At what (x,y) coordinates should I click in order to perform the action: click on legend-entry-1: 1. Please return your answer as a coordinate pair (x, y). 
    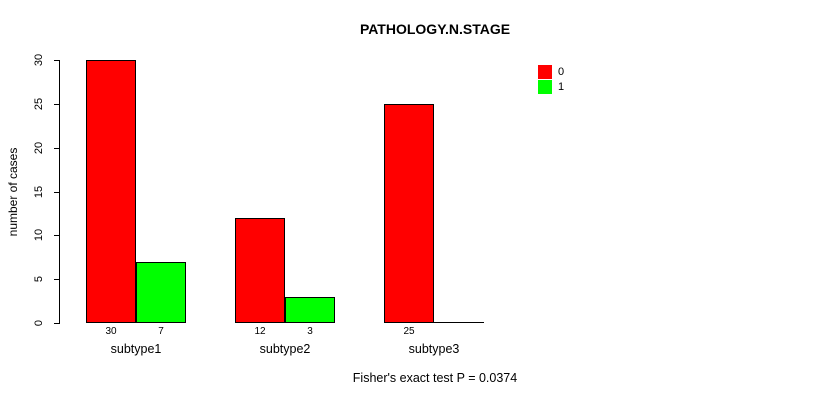
    Looking at the image, I should click on (551, 86).